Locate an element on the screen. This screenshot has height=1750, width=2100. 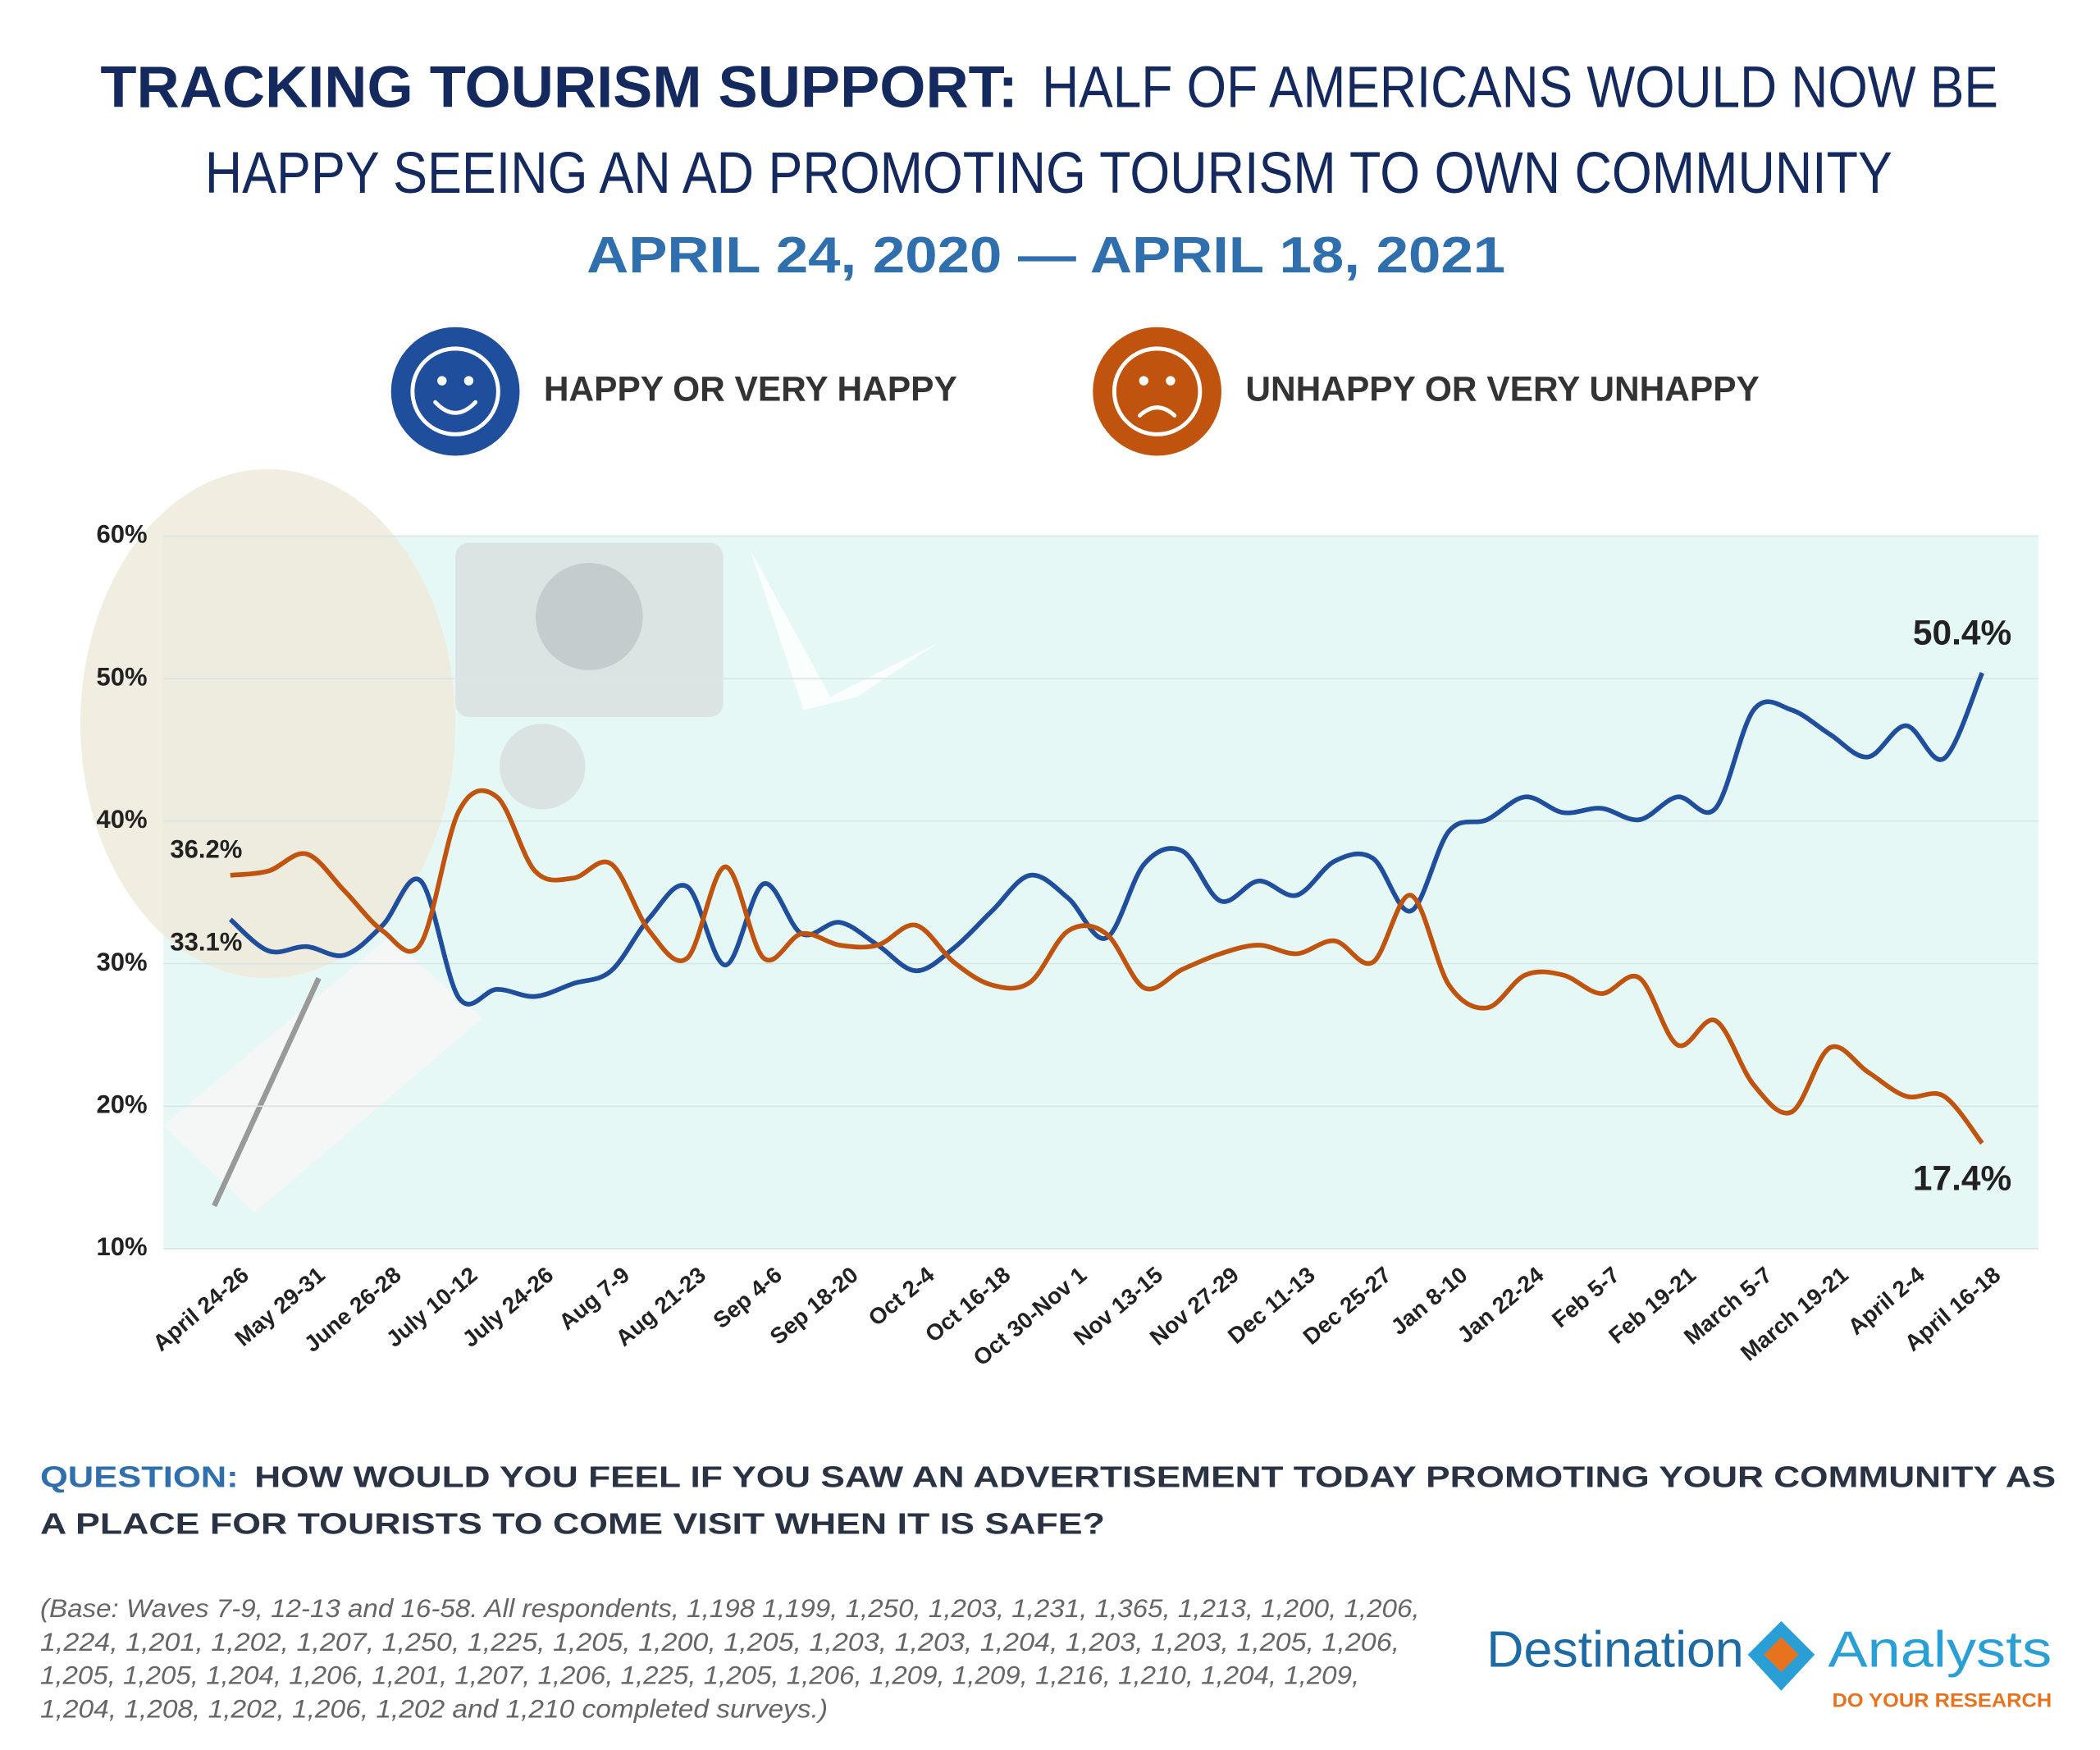
title-lead: TRACKING TOURISM SUPPORT: is located at coordinates (559, 87).